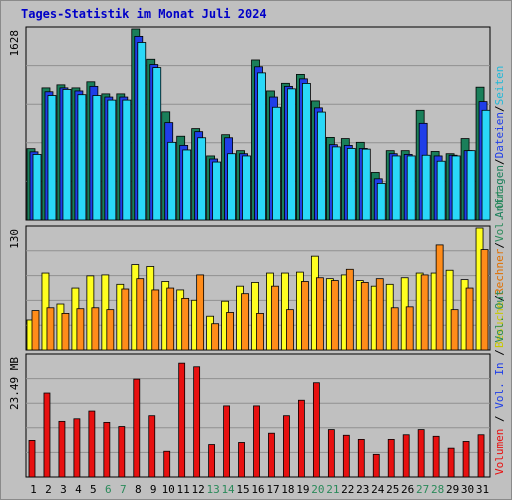 This screenshot has width=512, height=500. What do you see at coordinates (452, 489) in the screenshot?
I see `day-label: 29` at bounding box center [452, 489].